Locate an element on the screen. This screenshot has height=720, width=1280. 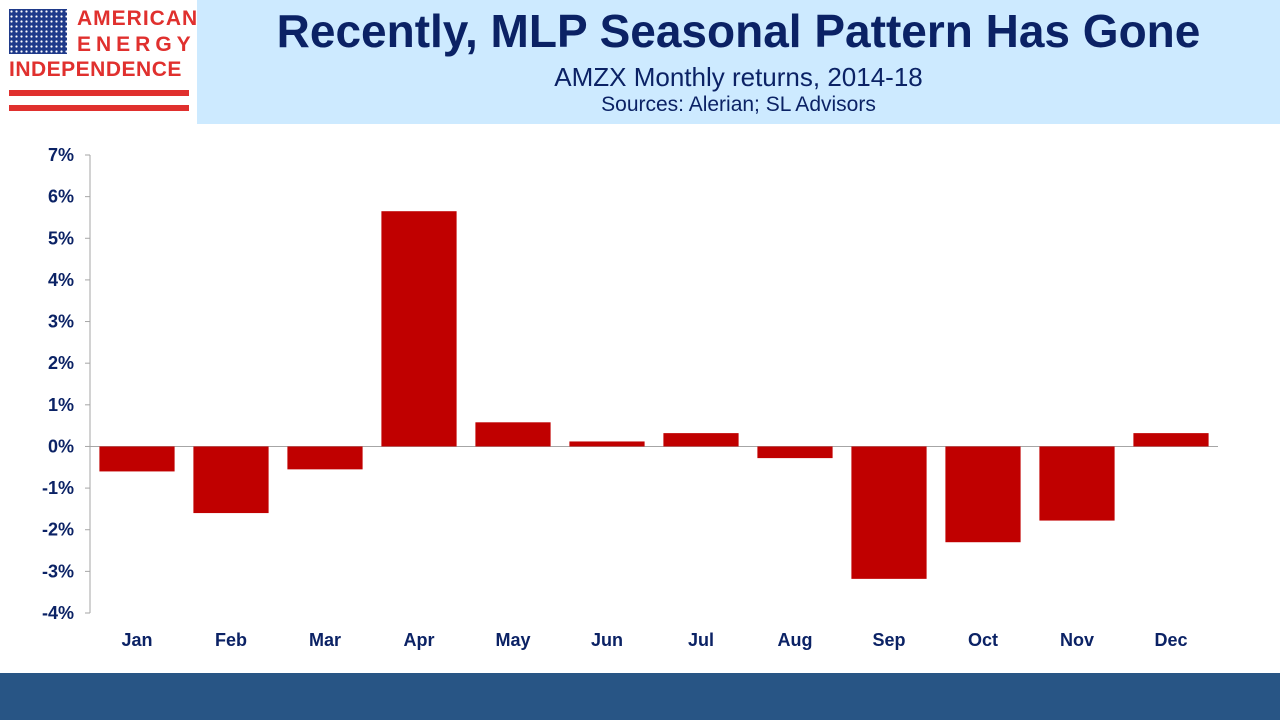
y-tick-label: 4% is located at coordinates (61, 280).